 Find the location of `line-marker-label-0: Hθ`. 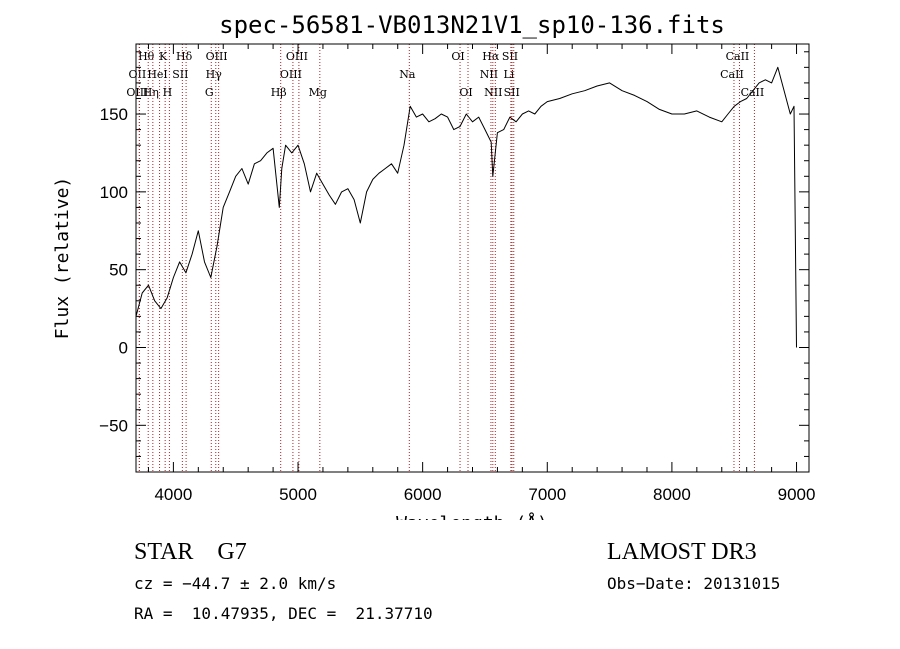

line-marker-label-0: Hθ is located at coordinates (146, 56).